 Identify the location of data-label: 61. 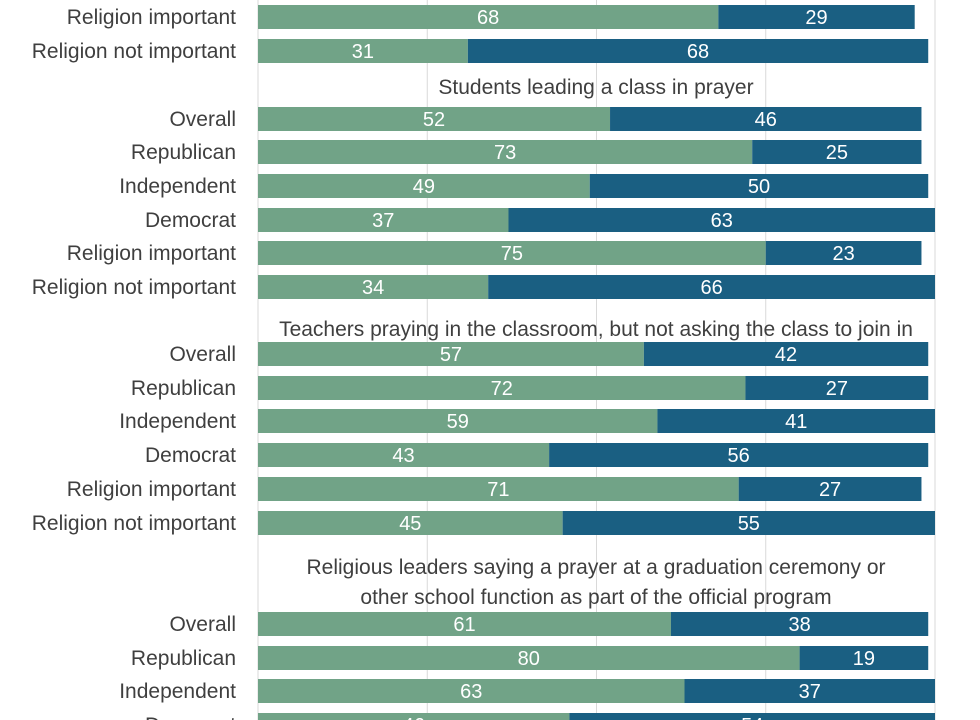
(464, 625).